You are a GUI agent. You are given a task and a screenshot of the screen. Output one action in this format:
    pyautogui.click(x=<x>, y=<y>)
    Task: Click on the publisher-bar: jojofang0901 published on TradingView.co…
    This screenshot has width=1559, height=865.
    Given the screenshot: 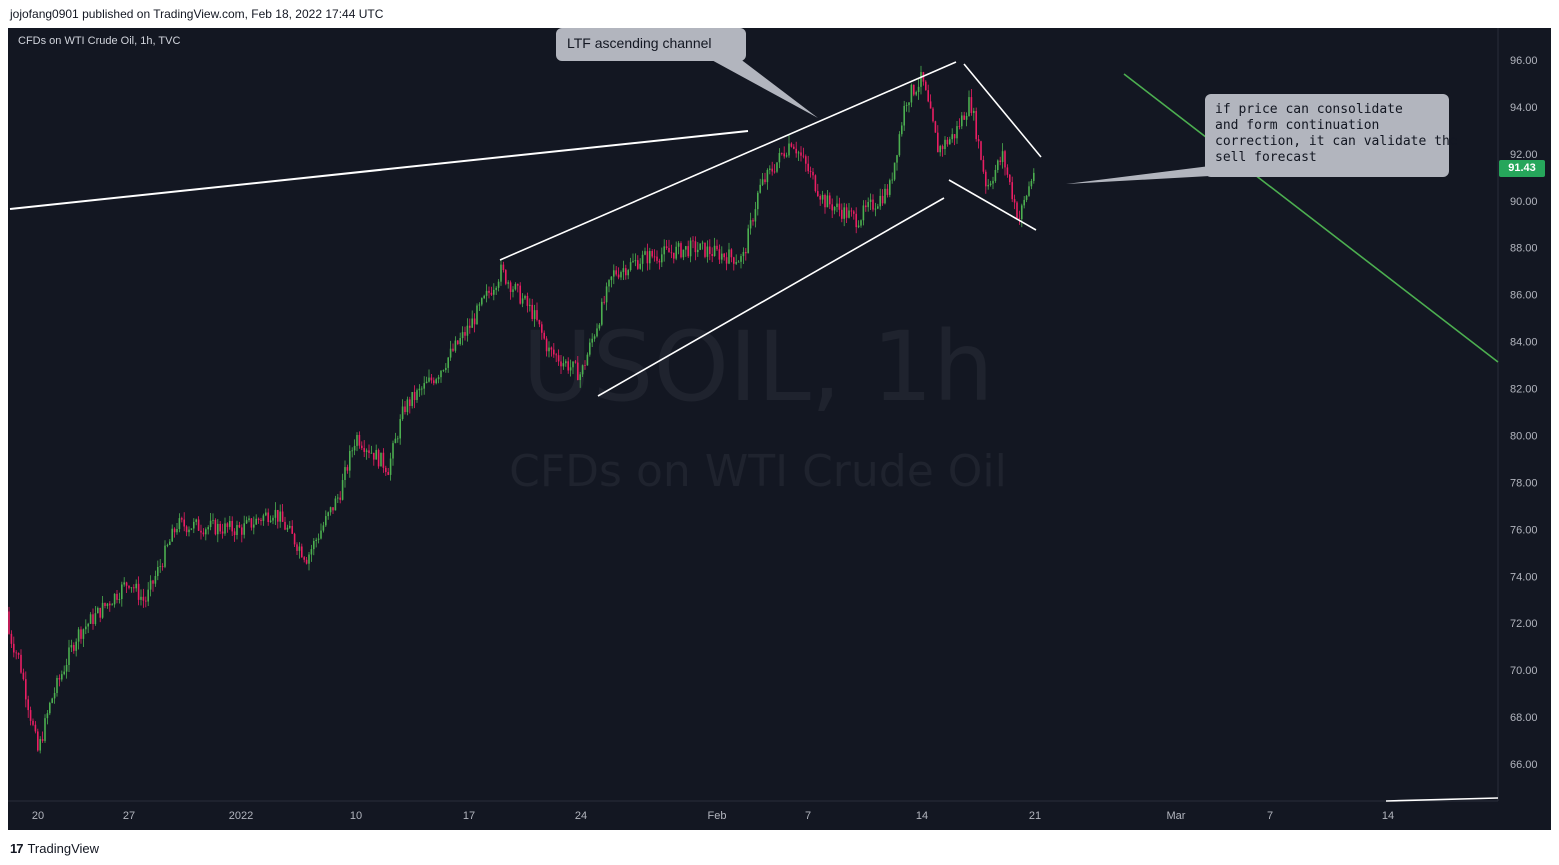 What is the action you would take?
    pyautogui.click(x=779, y=14)
    